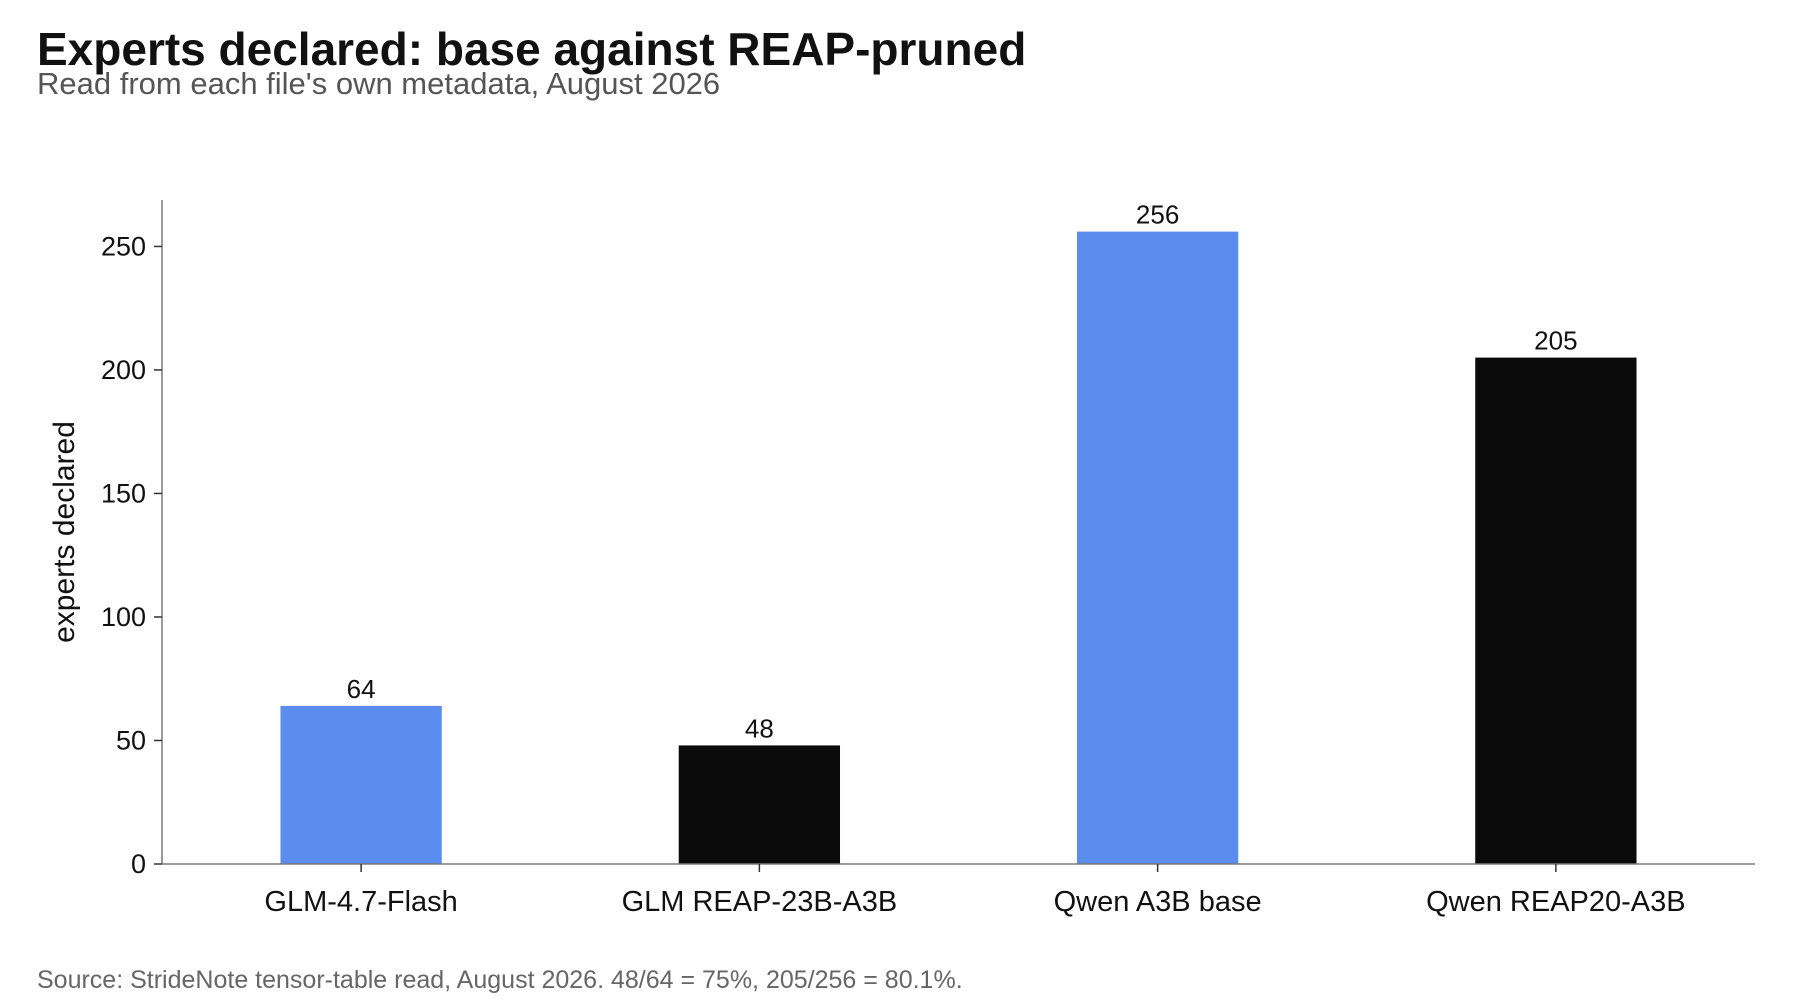 Image resolution: width=1800 pixels, height=1000 pixels. What do you see at coordinates (123, 493) in the screenshot?
I see `y-tick-label: 150` at bounding box center [123, 493].